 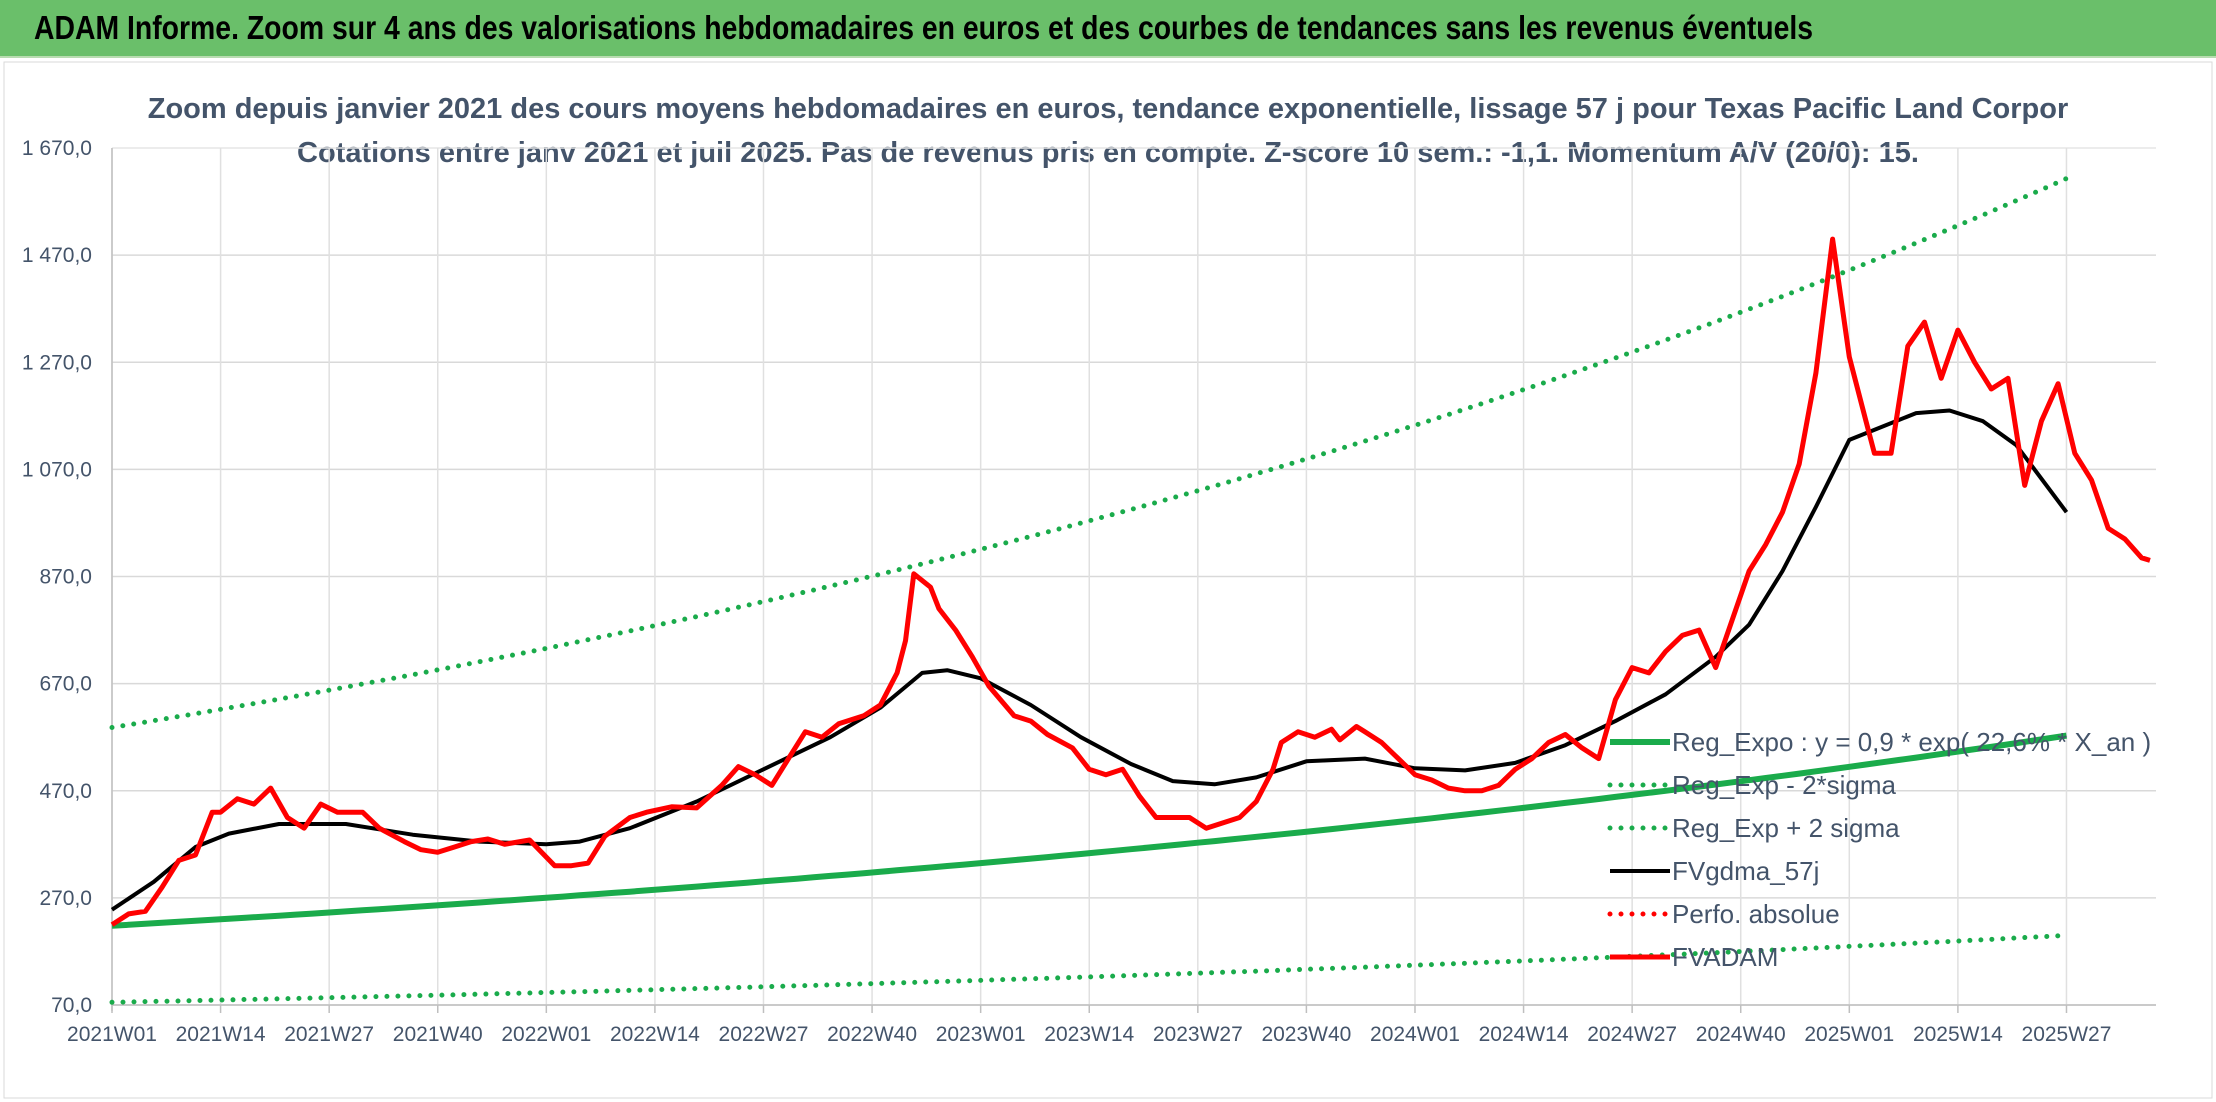 I want to click on legend-label-reg-exp-2-sigma: Reg_Exp + 2 sigma, so click(x=1786, y=828).